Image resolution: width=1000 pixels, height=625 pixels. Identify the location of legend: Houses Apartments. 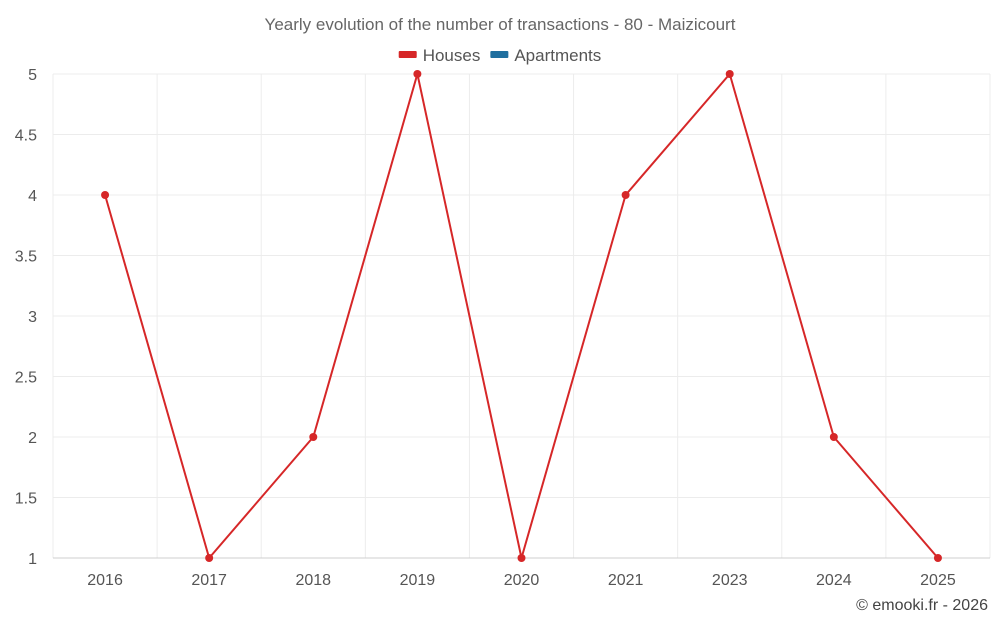
(499, 55).